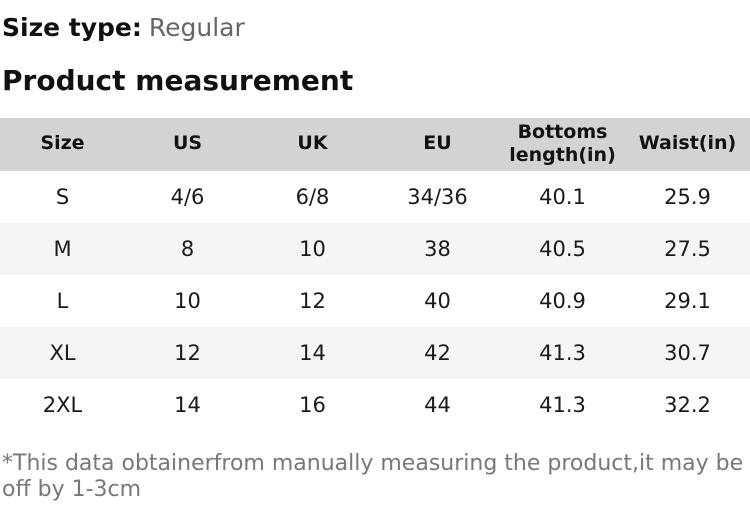  What do you see at coordinates (62, 300) in the screenshot?
I see `table-cell: L` at bounding box center [62, 300].